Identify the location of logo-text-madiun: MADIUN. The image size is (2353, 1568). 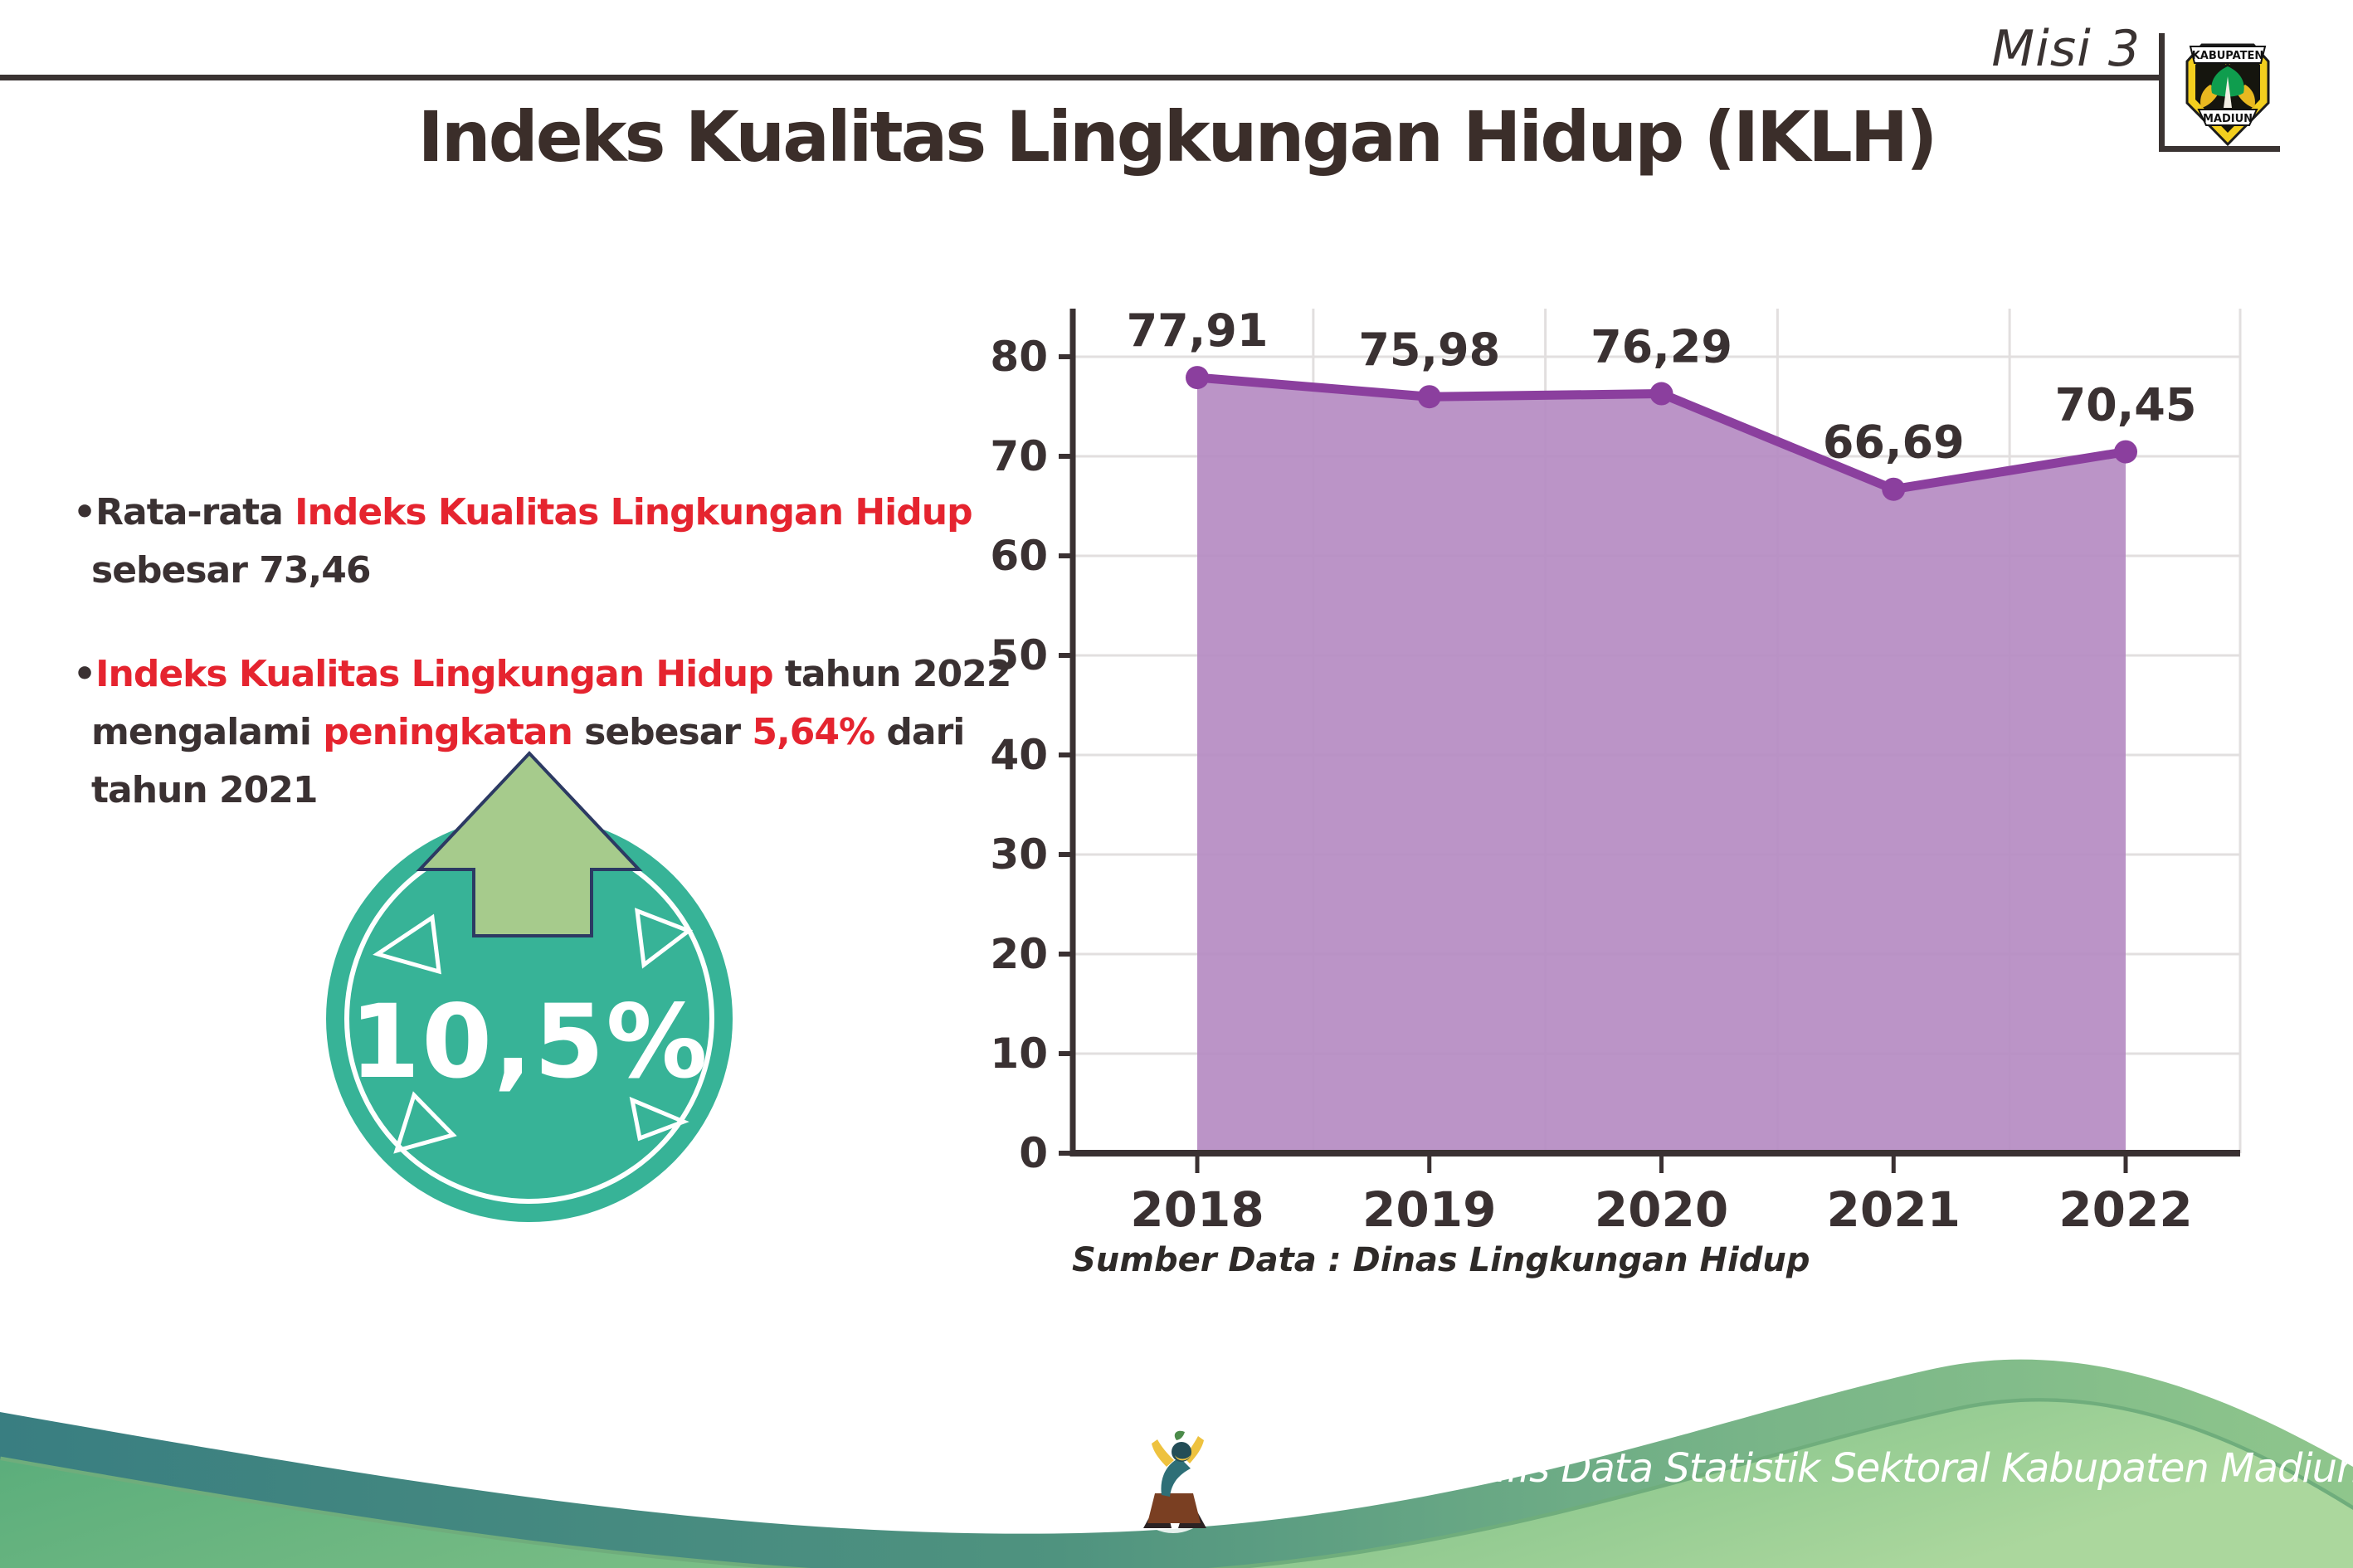
(2228, 119).